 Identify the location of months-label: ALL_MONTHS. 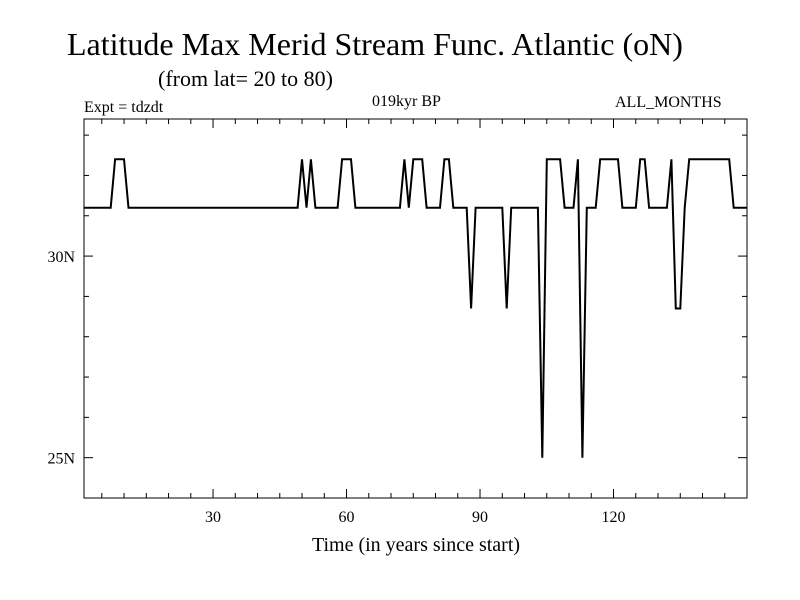
(668, 102).